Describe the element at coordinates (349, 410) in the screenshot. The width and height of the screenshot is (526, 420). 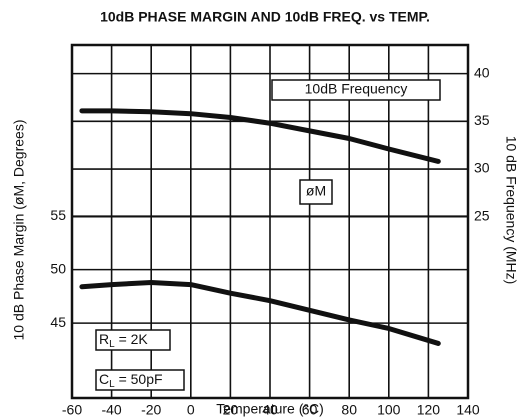
I see `x-tick-label: 80` at that location.